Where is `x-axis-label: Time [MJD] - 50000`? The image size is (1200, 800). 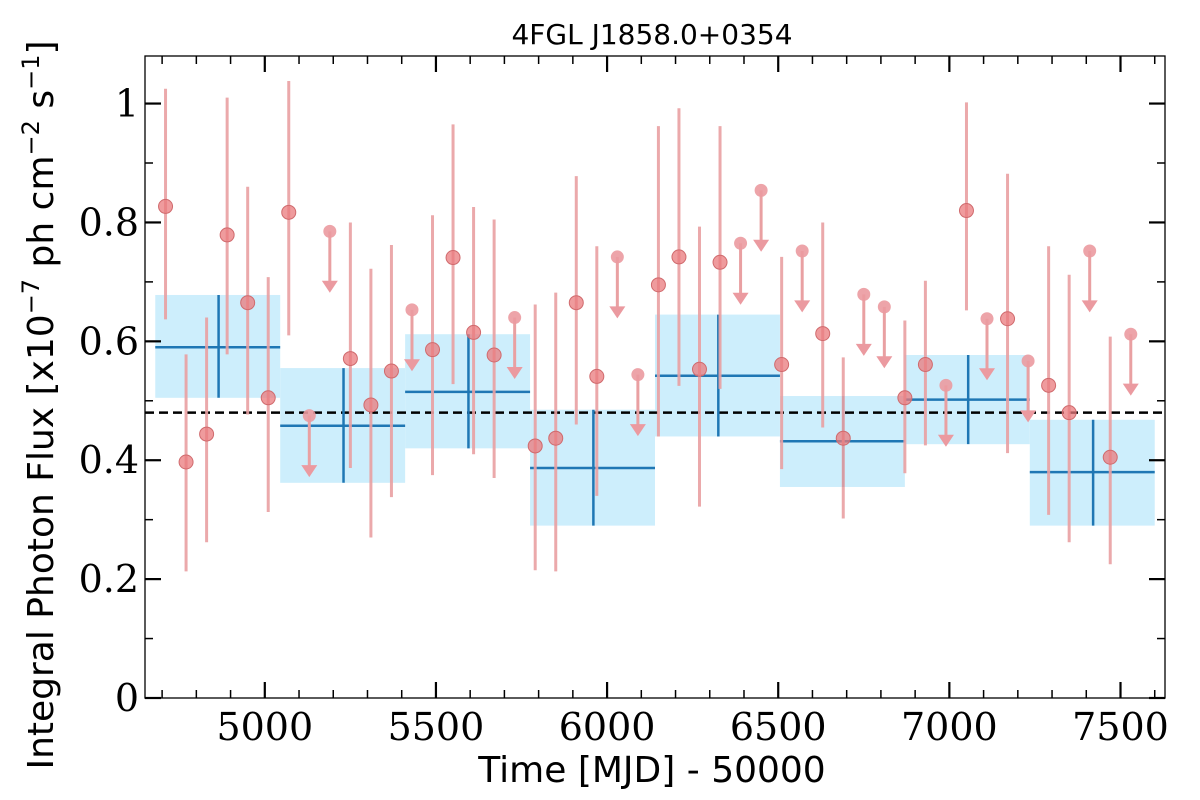
x-axis-label: Time [MJD] - 50000 is located at coordinates (651, 770).